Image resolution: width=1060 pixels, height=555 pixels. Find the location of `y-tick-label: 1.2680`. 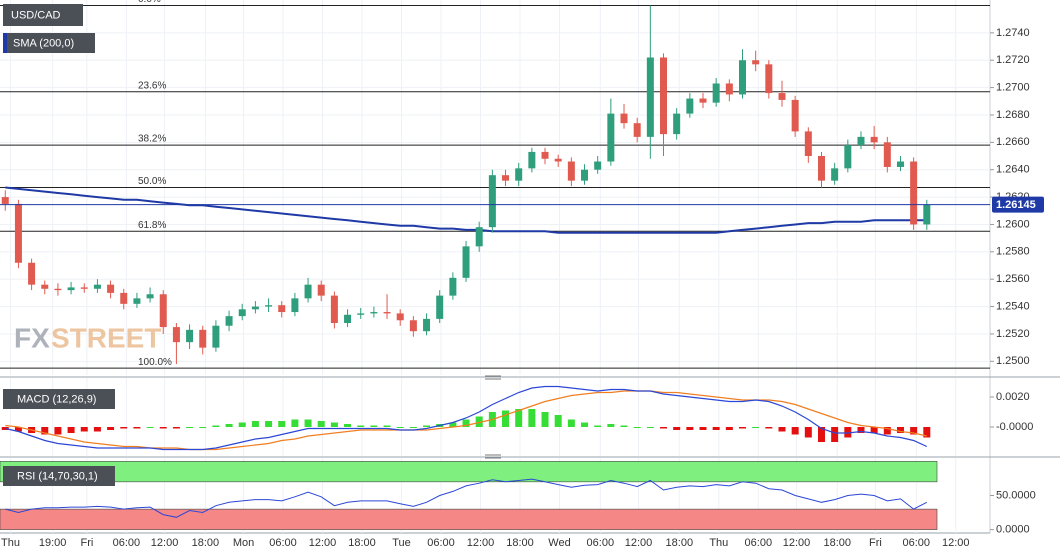

y-tick-label: 1.2680 is located at coordinates (1013, 115).